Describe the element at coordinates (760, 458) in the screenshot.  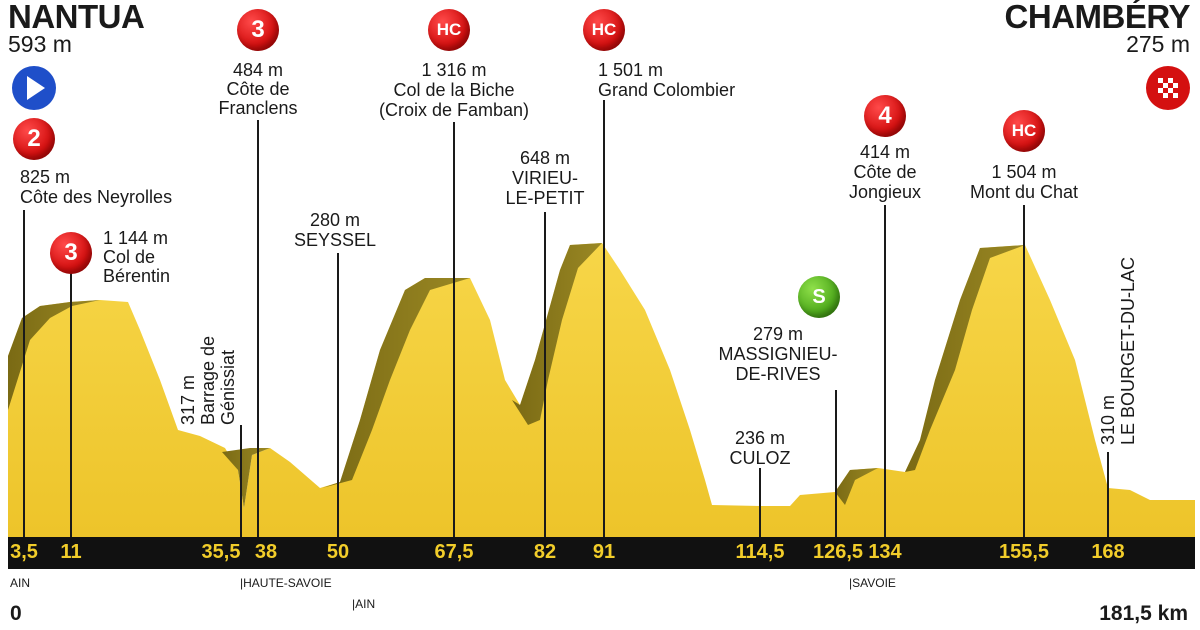
I see `place-name: CULOZ` at that location.